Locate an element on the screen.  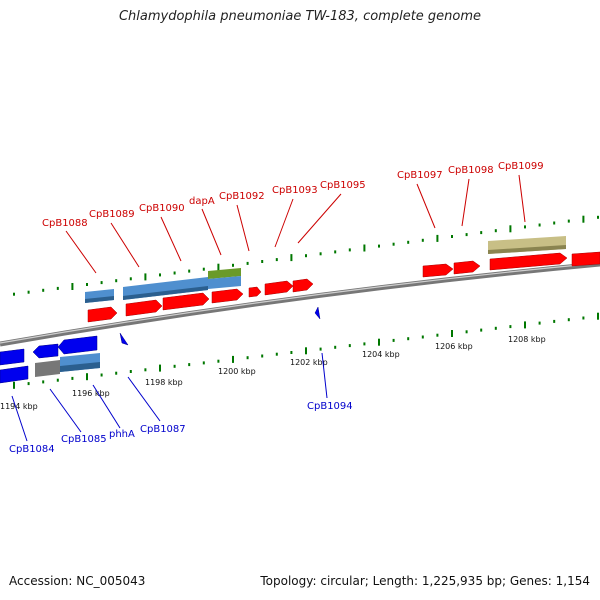
gene-cpb1089 is located at coordinates (144, 308).